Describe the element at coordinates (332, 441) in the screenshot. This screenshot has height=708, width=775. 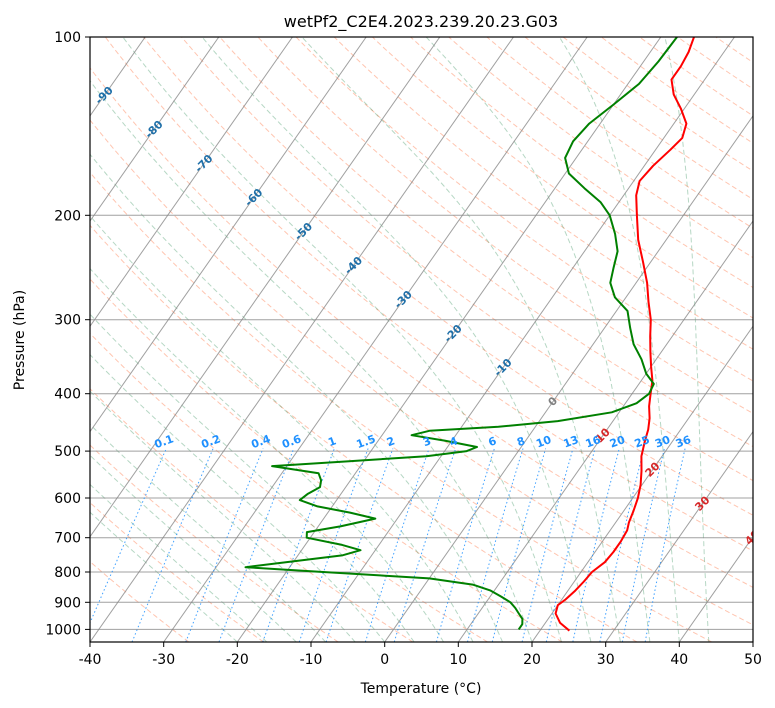
I see `mixing-ratio-label: 1` at that location.